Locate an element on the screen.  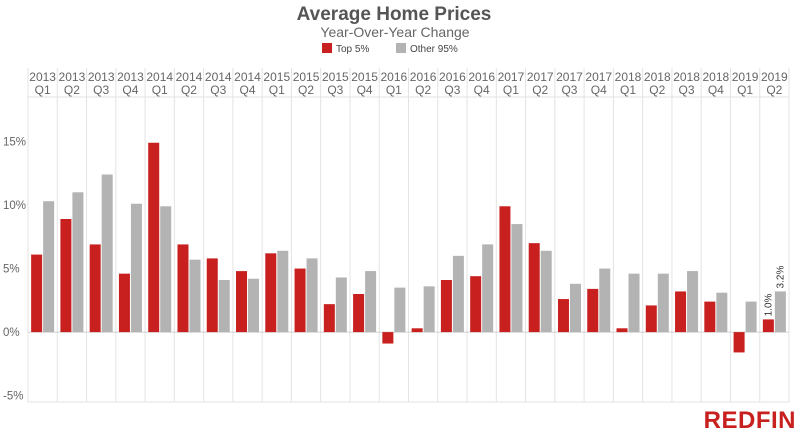
brand-logo-text: REDFIN is located at coordinates (750, 420).